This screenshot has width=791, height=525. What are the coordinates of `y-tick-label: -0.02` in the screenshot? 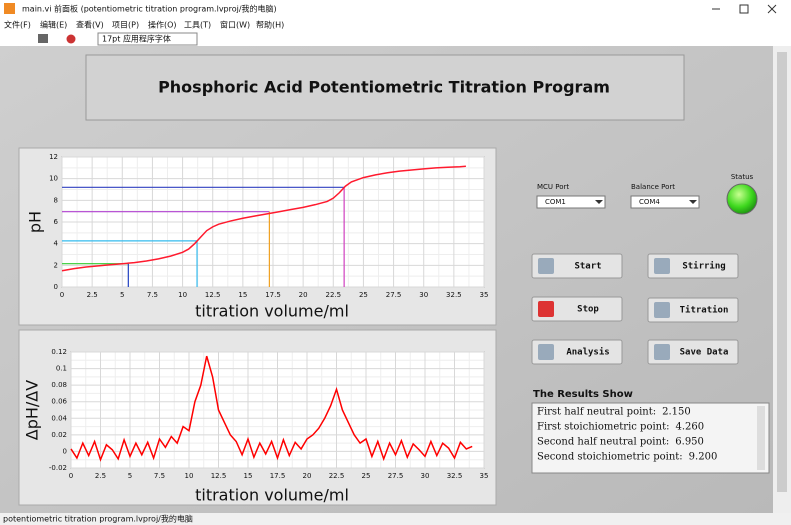 It's located at (58, 468).